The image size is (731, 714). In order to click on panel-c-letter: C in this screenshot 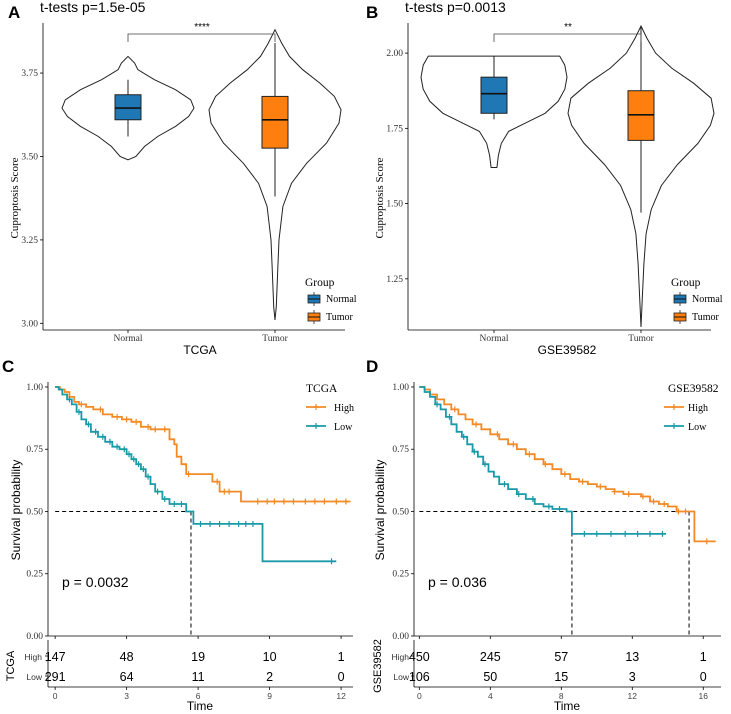, I will do `click(8, 366)`.